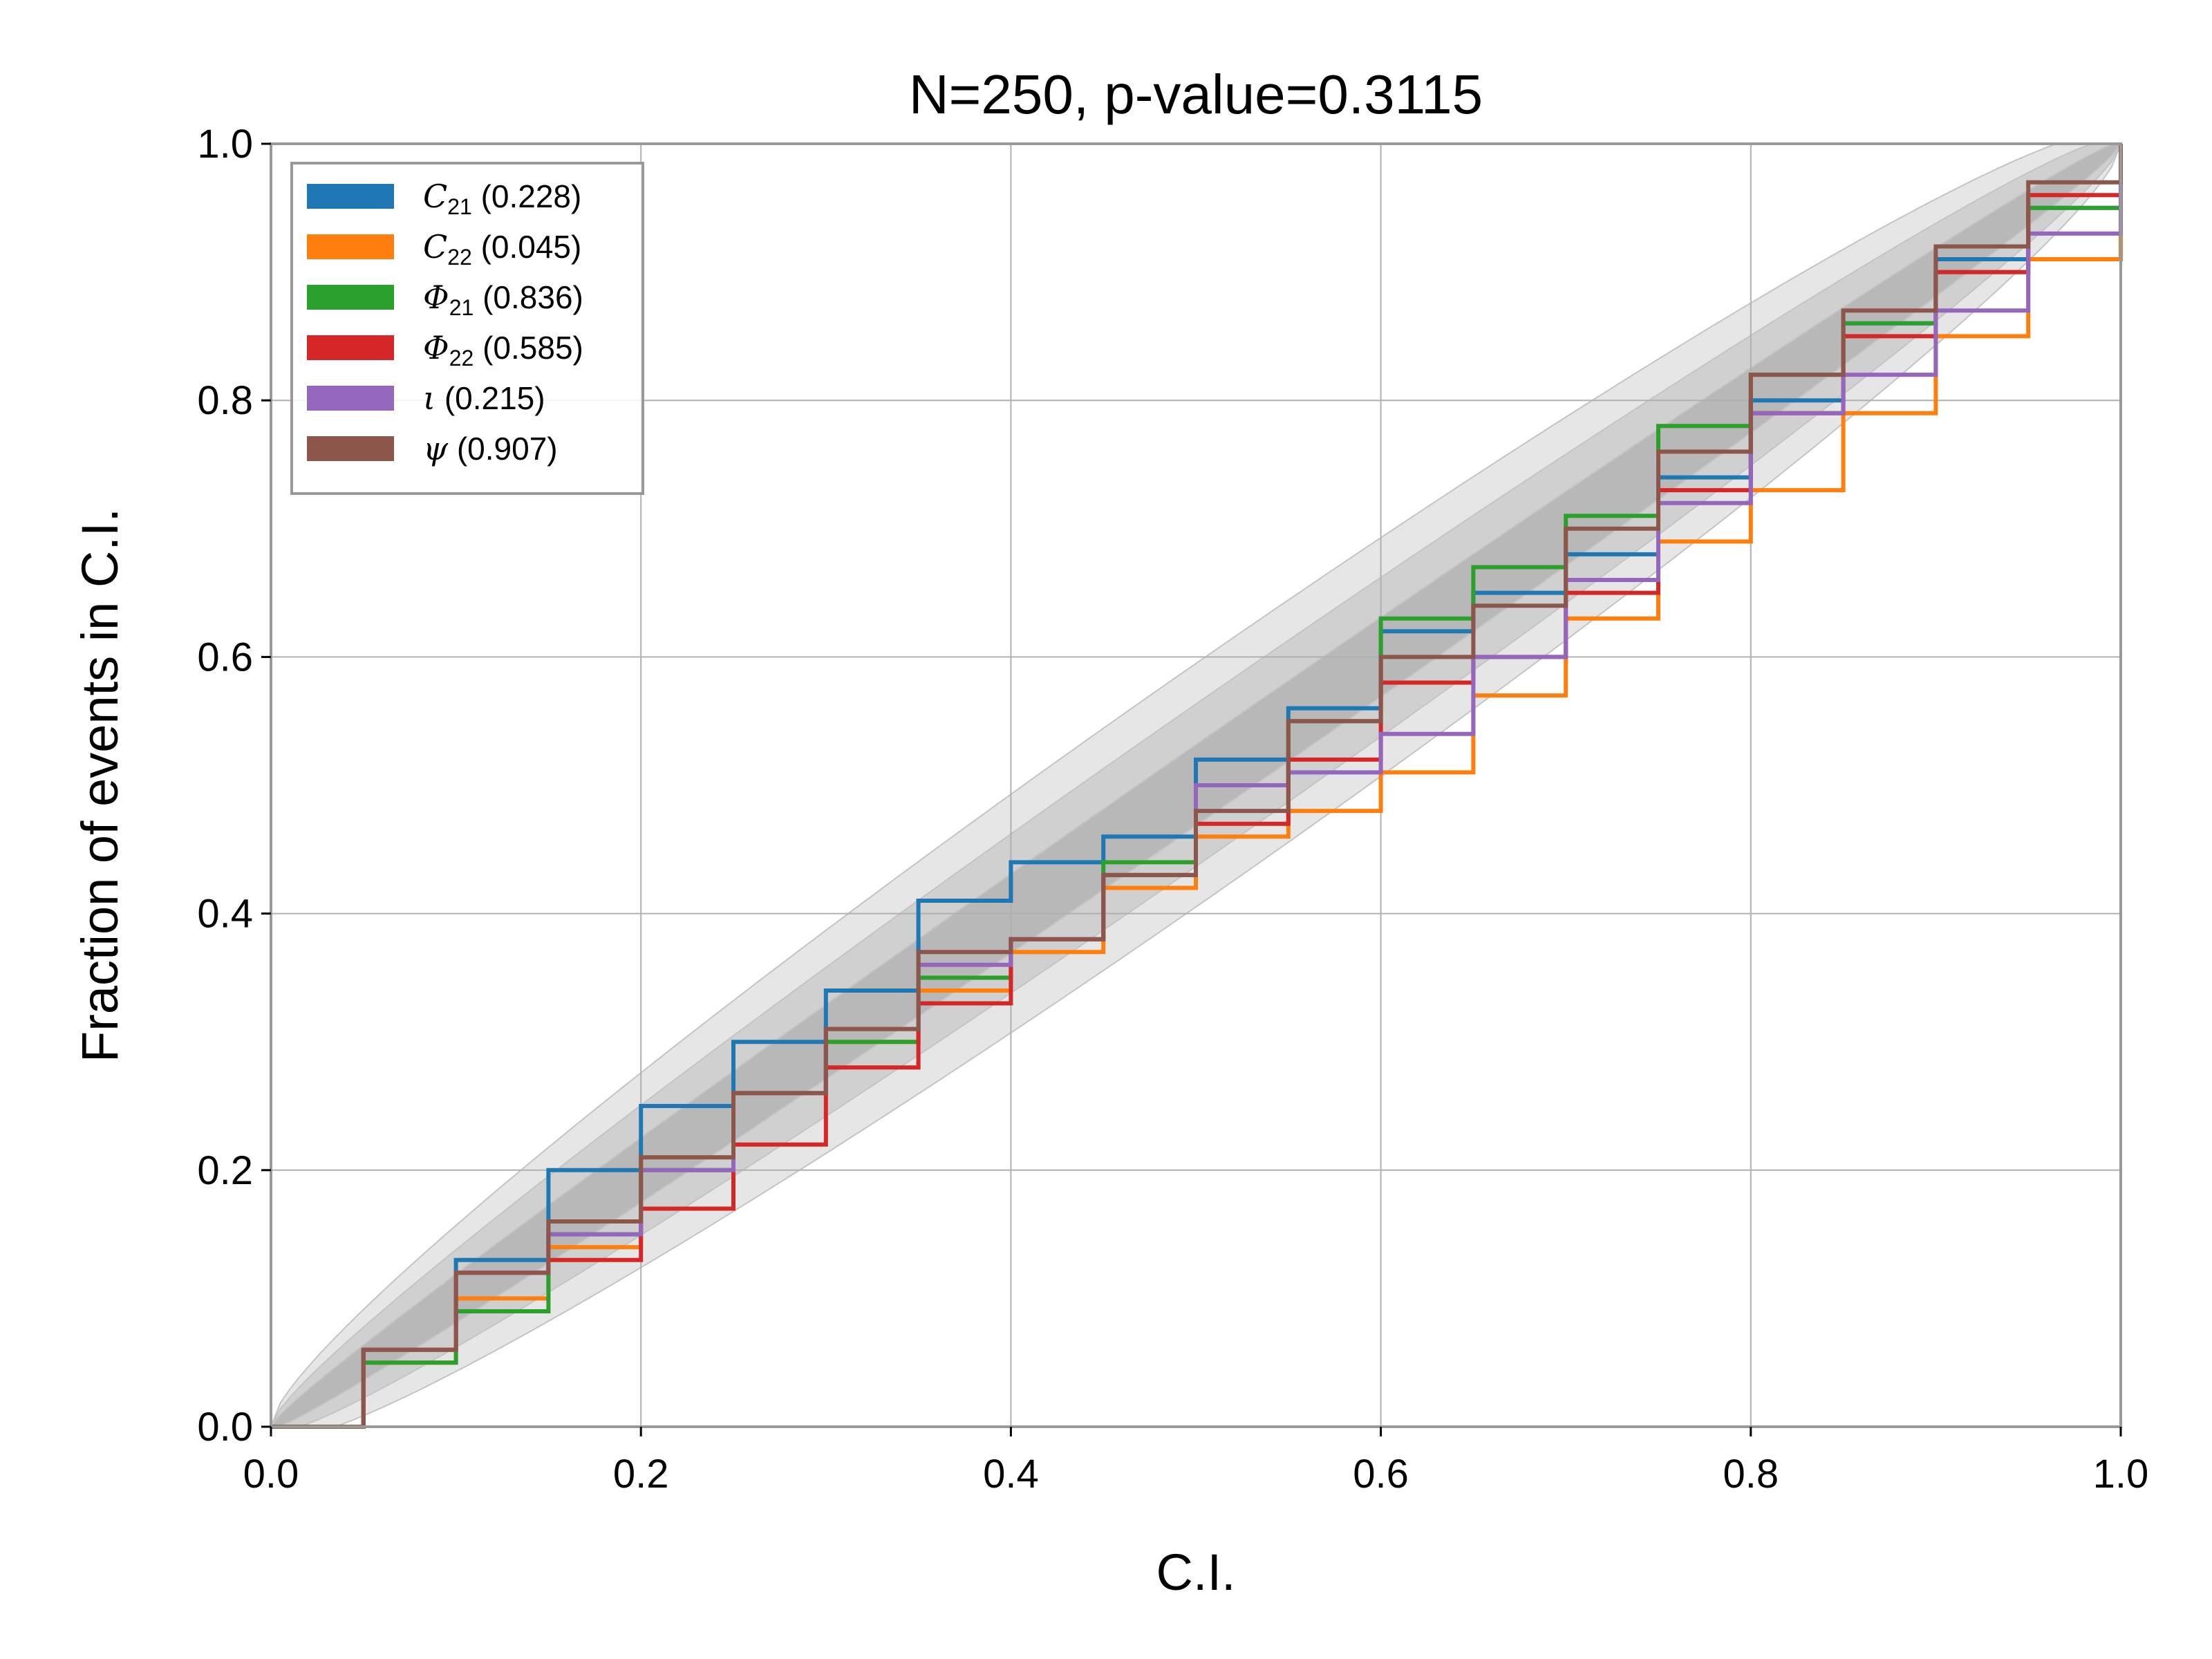  Describe the element at coordinates (350, 398) in the screenshot. I see `legend-swatch-iota` at that location.